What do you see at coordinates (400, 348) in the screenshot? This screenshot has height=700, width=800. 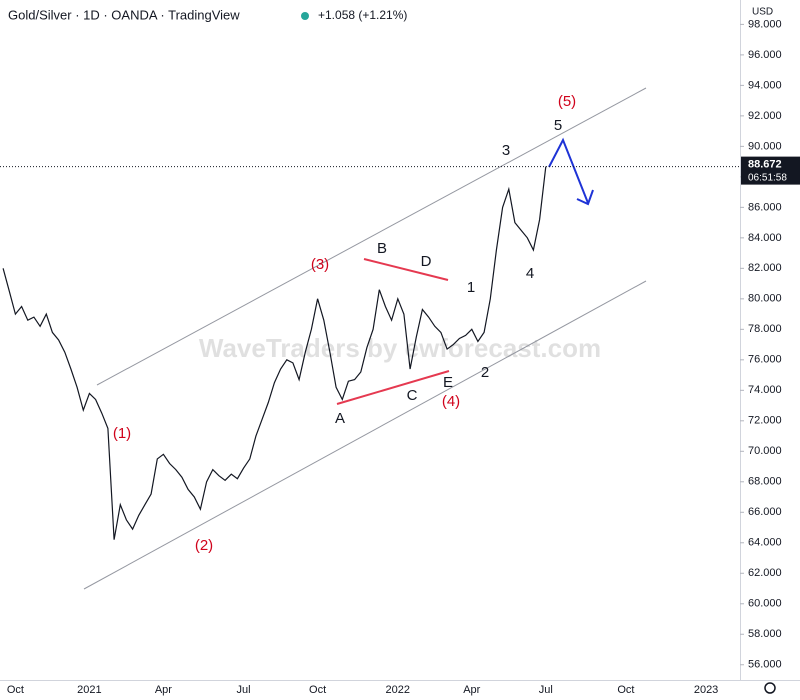 I see `watermark: WaveTraders by ewforecast.com` at bounding box center [400, 348].